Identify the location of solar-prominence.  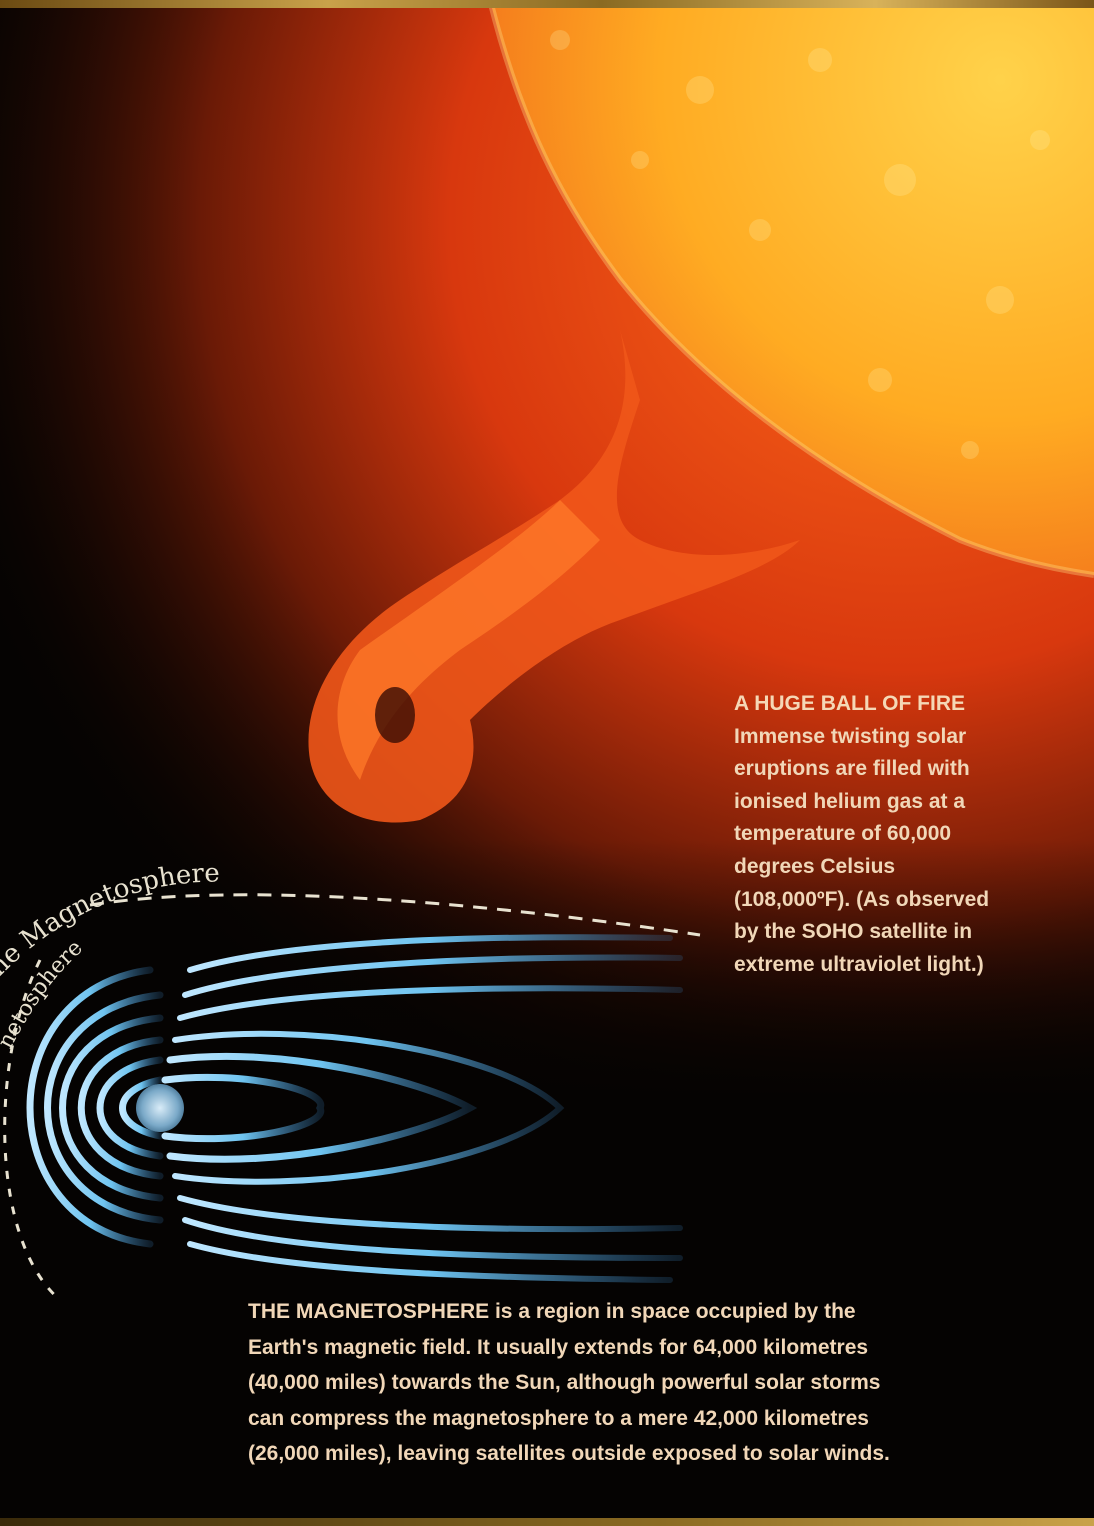
(554, 576).